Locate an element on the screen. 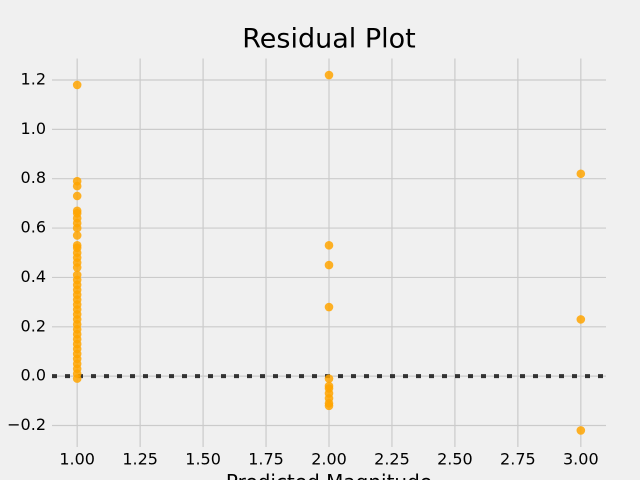 The width and height of the screenshot is (640, 480). y-tick-label: 0.6 is located at coordinates (33, 227).